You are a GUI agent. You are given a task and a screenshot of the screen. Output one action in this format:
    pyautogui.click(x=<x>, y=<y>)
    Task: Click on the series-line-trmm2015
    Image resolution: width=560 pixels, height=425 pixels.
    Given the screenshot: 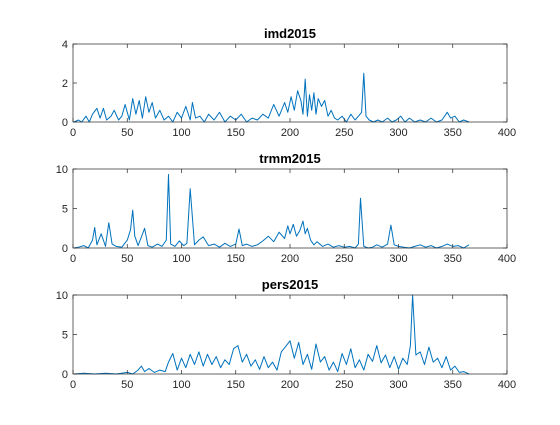 What is the action you would take?
    pyautogui.click(x=272, y=211)
    